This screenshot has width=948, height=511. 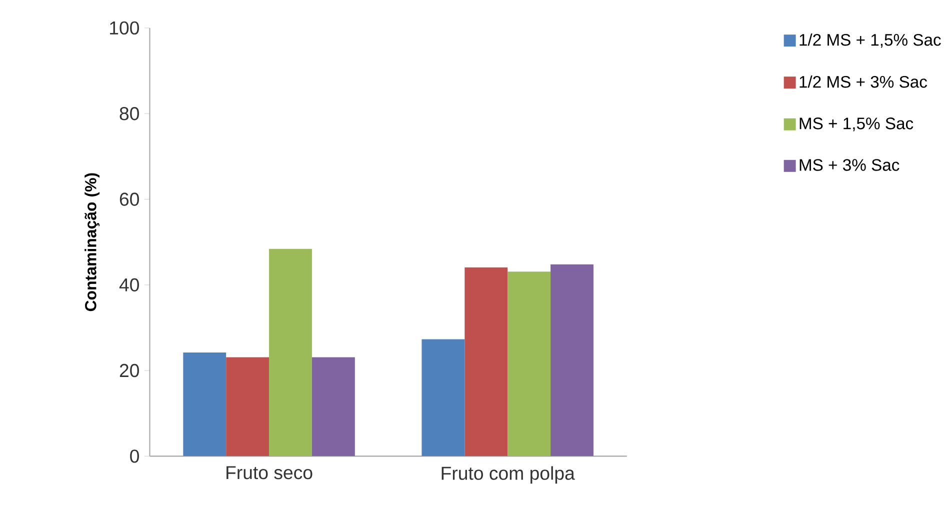 What do you see at coordinates (92, 242) in the screenshot?
I see `y-axis-title: Contaminação (%)` at bounding box center [92, 242].